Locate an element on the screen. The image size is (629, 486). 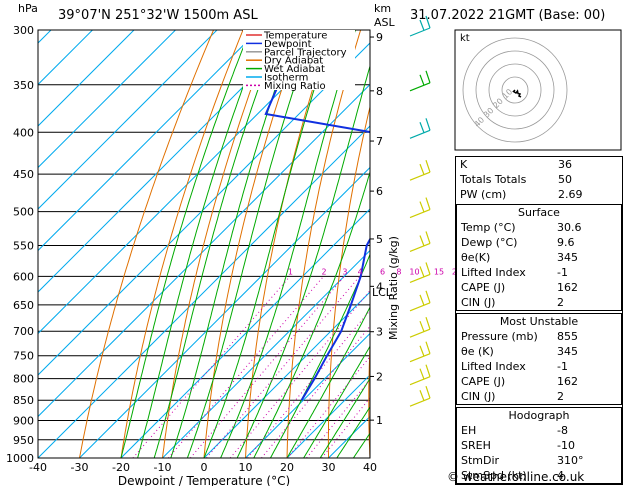
hpa-label: hPa is located at coordinates (28, 8).